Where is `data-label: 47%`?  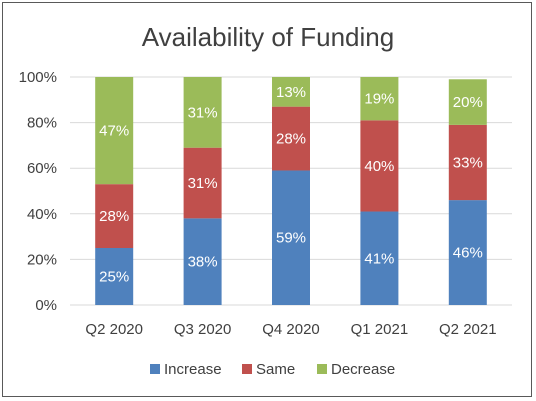 data-label: 47% is located at coordinates (114, 131).